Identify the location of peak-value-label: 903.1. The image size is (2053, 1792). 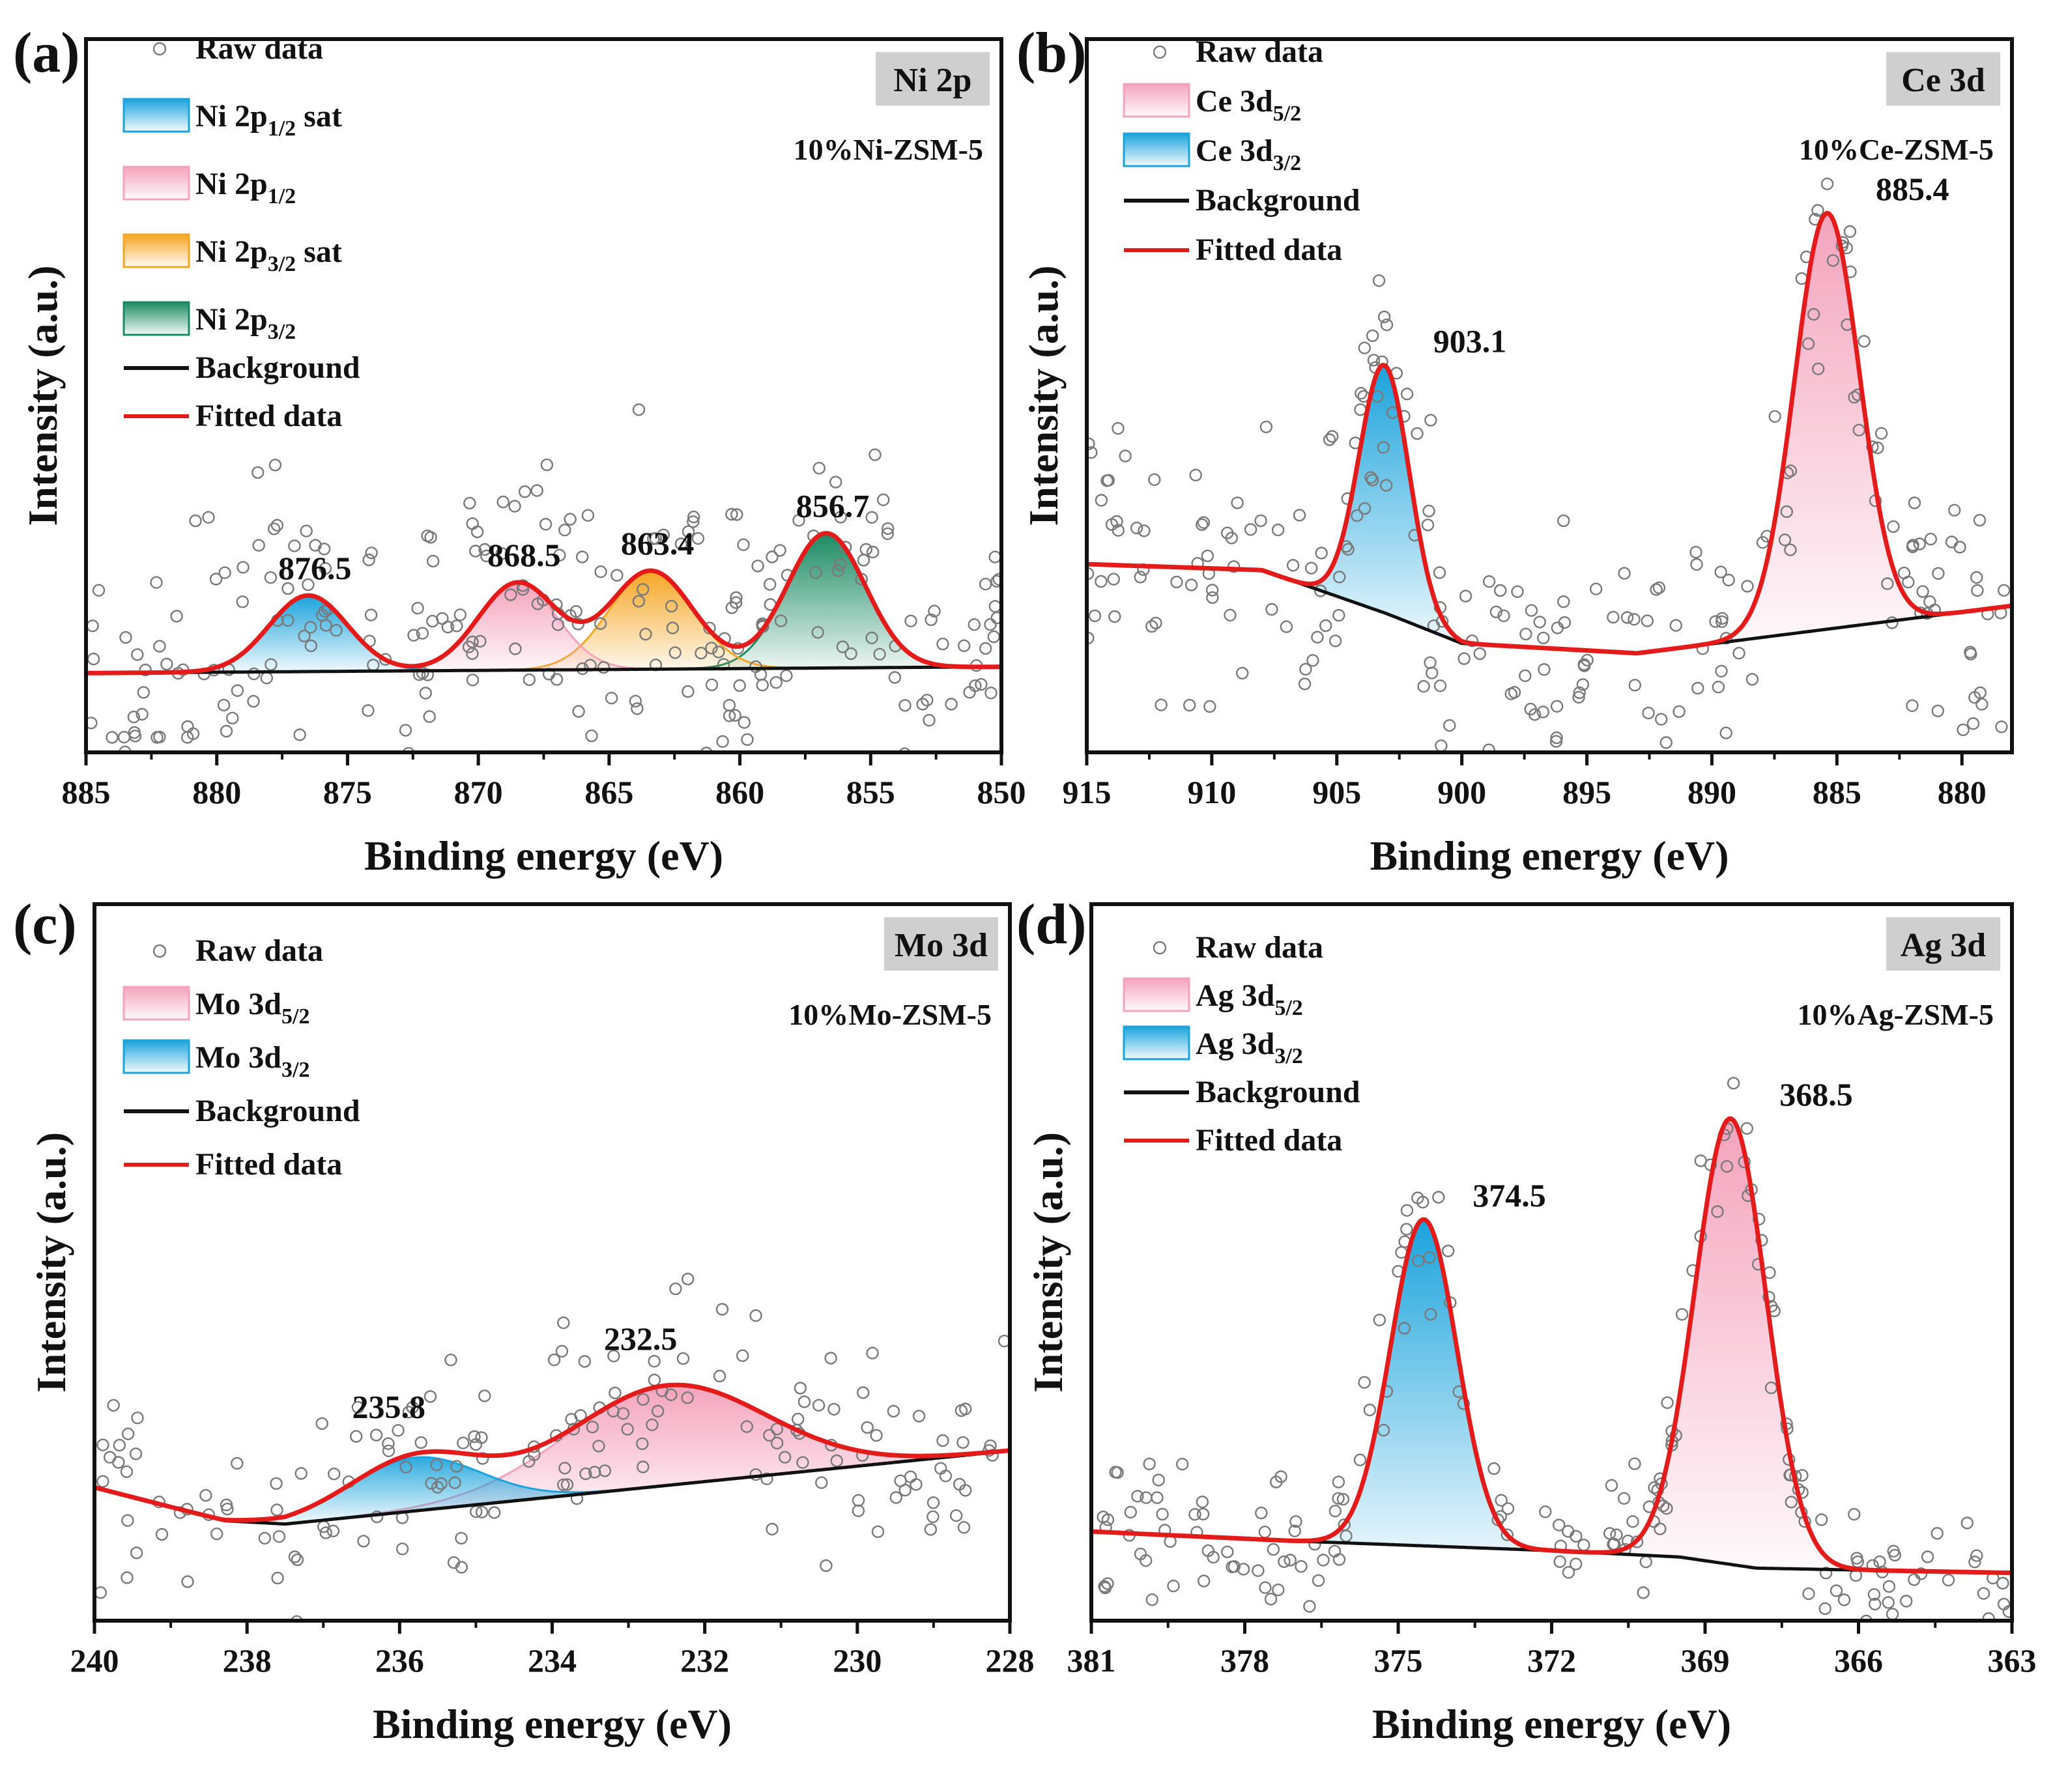
(1470, 341).